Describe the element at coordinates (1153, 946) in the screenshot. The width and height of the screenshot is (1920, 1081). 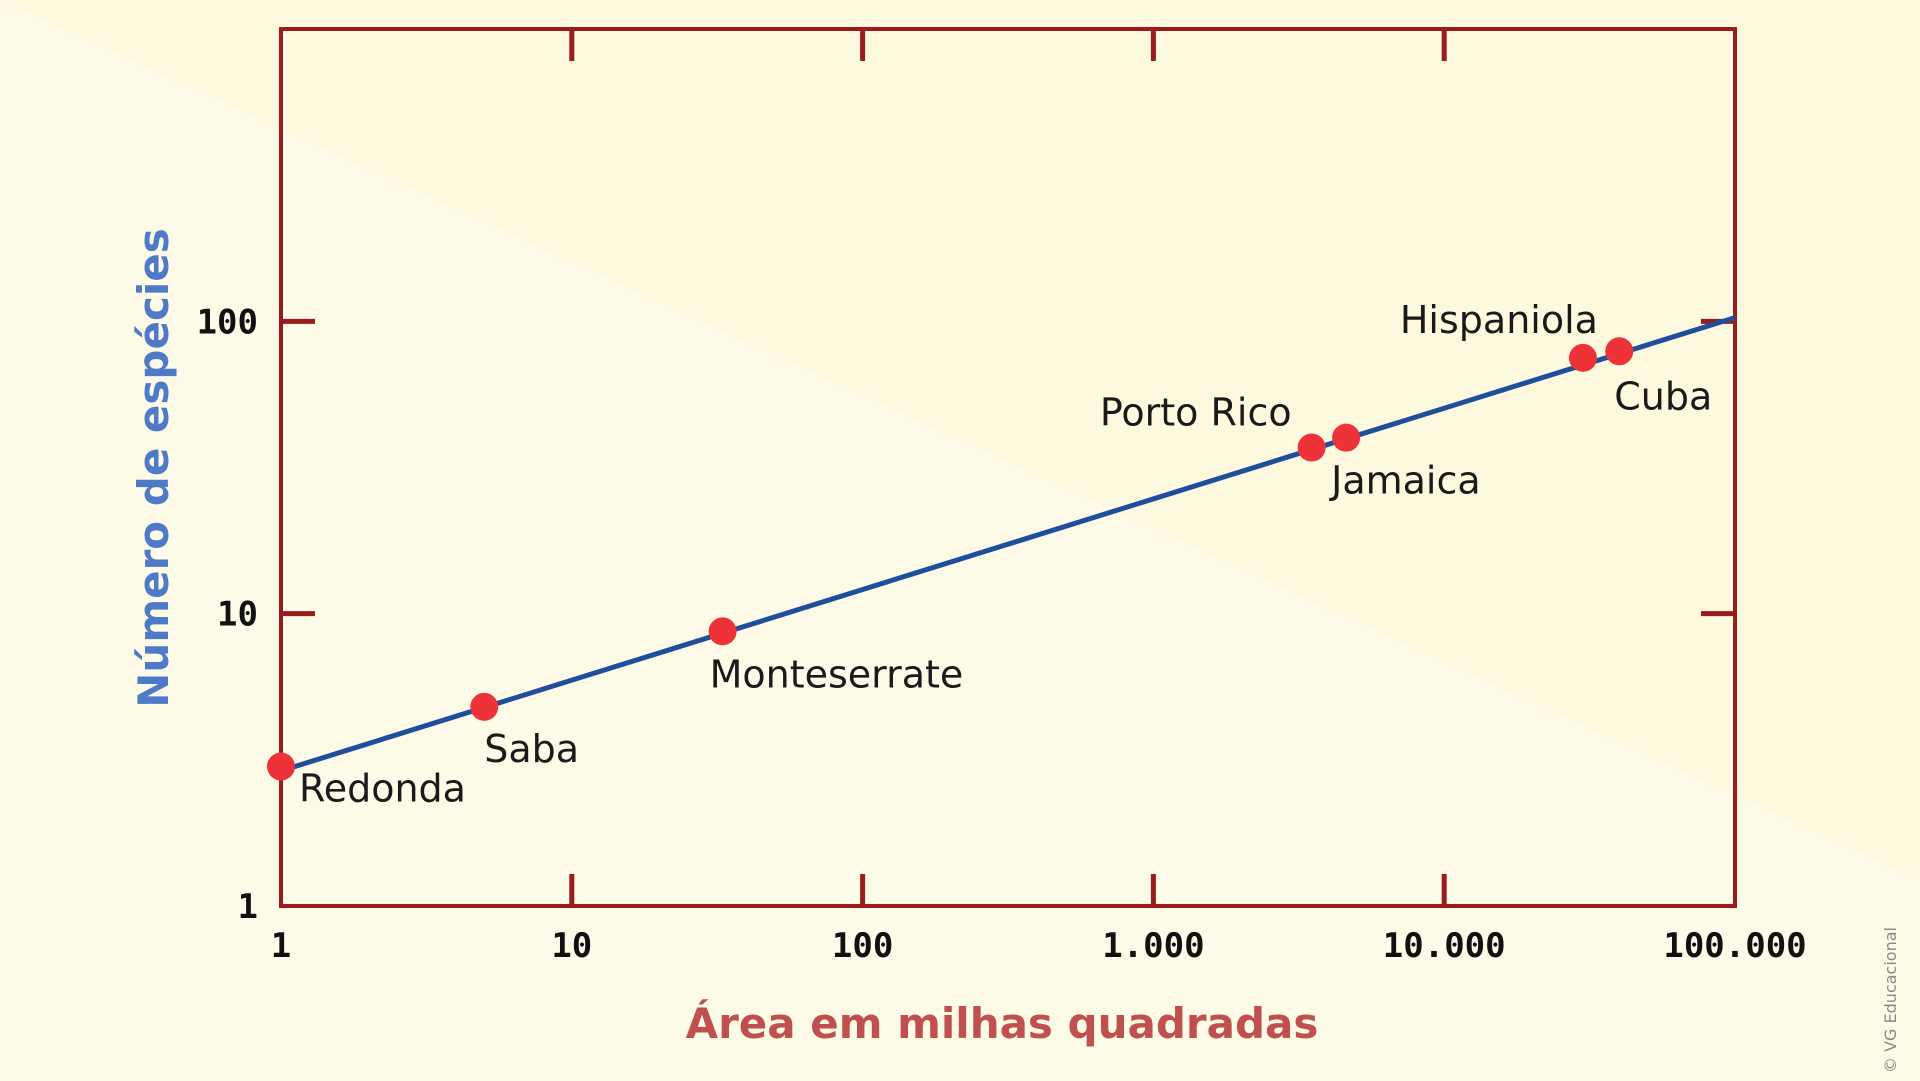
I see `x-tick-label: 1.000` at that location.